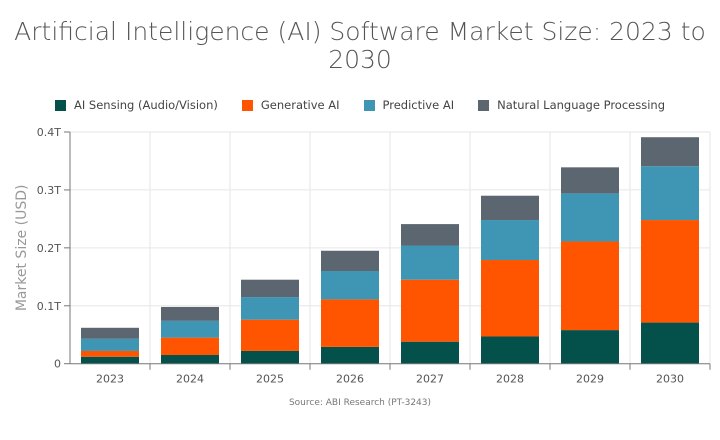 The width and height of the screenshot is (720, 440). Describe the element at coordinates (430, 379) in the screenshot. I see `x-tick-label: 2027` at that location.